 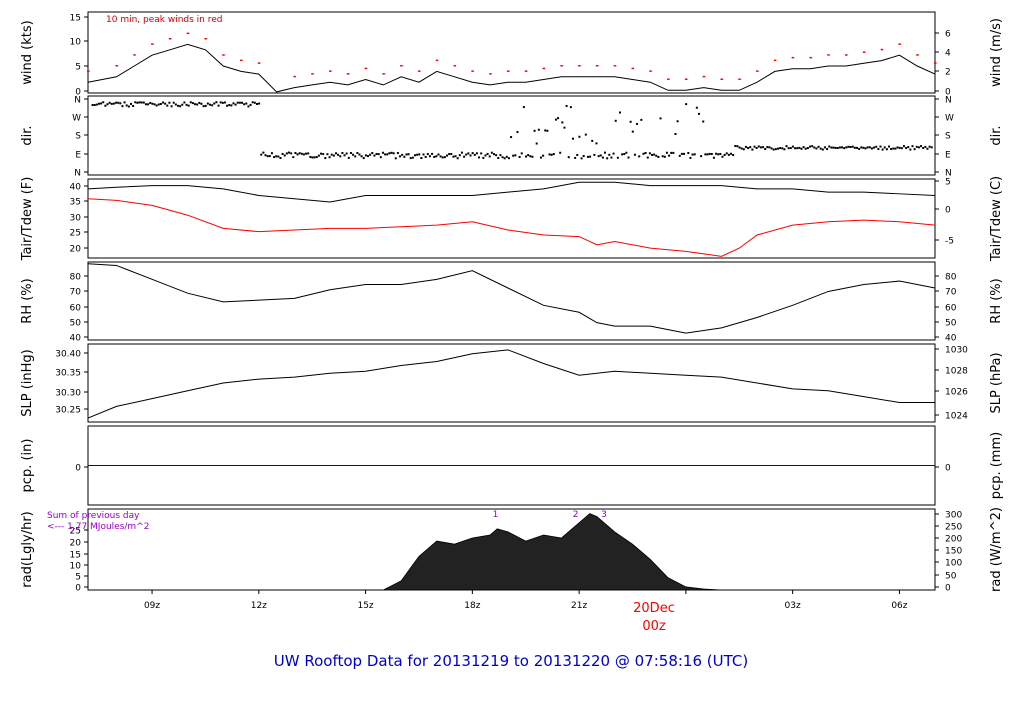 What do you see at coordinates (953, 564) in the screenshot?
I see `right-tick-label: 100` at bounding box center [953, 564].